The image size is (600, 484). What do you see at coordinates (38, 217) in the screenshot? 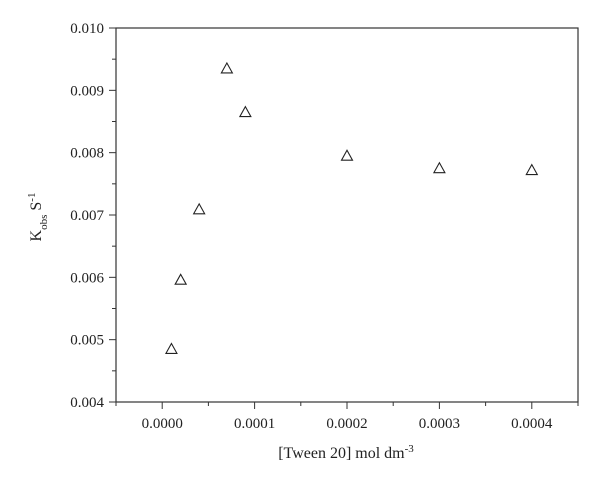
I see `y-axis-label: Kobs S-1` at bounding box center [38, 217].